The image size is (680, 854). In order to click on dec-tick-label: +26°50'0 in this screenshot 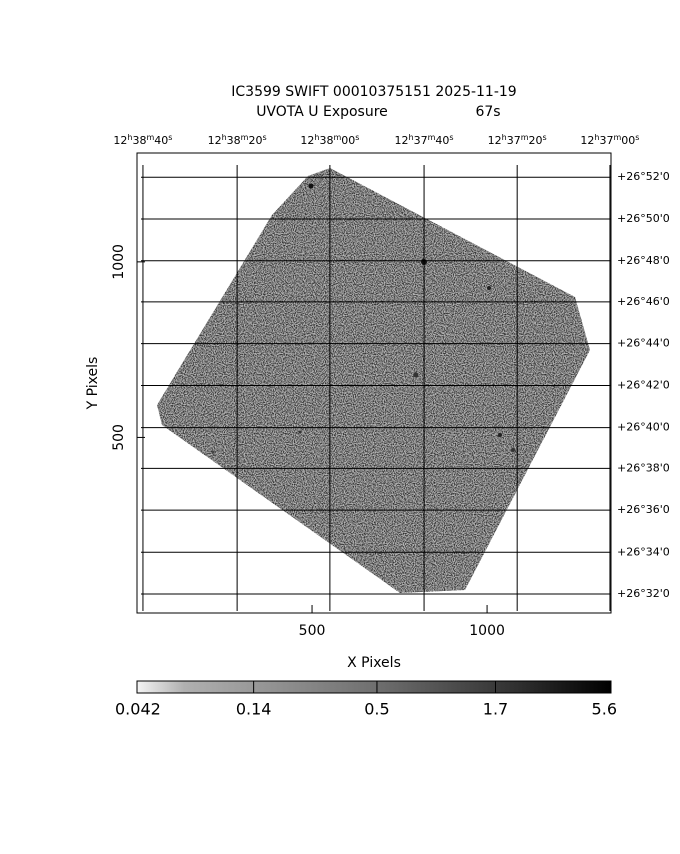, I will do `click(643, 218)`.